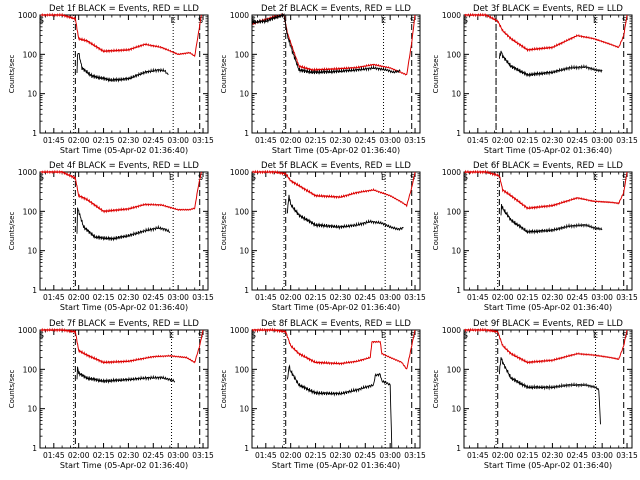 The height and width of the screenshot is (480, 640). I want to click on panel-title: Det 7f BLACK = Events, RED = LLD, so click(124, 324).